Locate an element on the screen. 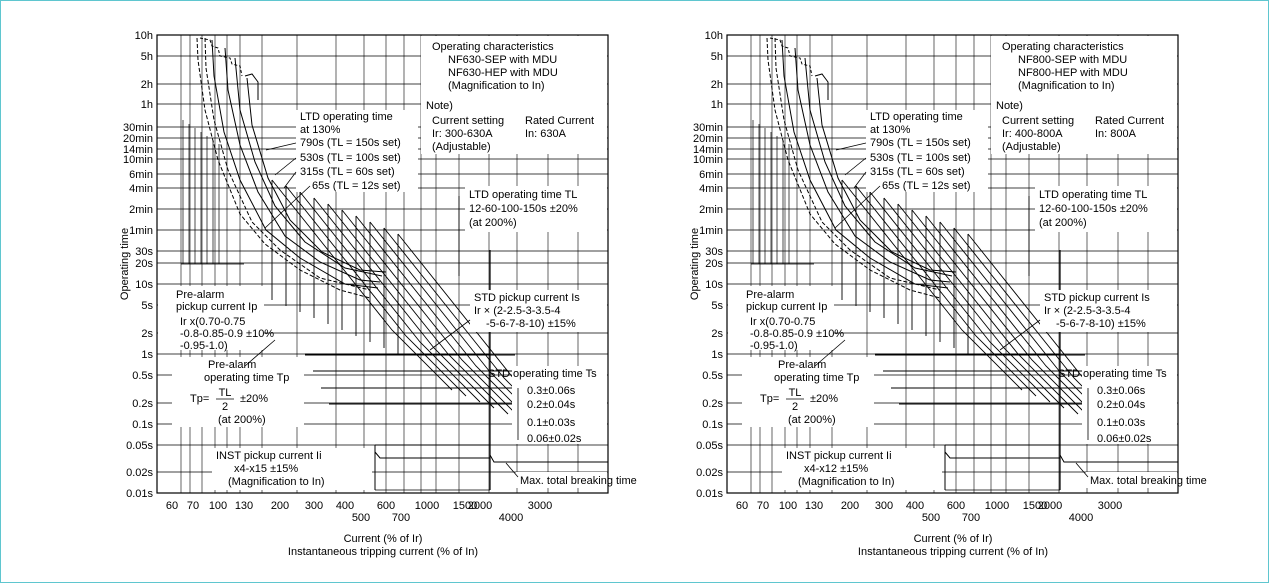 The height and width of the screenshot is (583, 1269). x-tick-label: 400 is located at coordinates (915, 506).